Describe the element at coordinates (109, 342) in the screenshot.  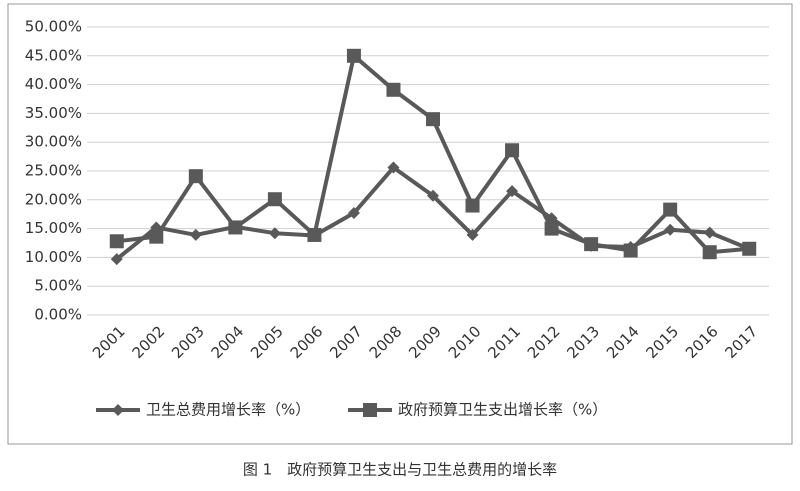
I see `x-tick-label: 2001` at that location.